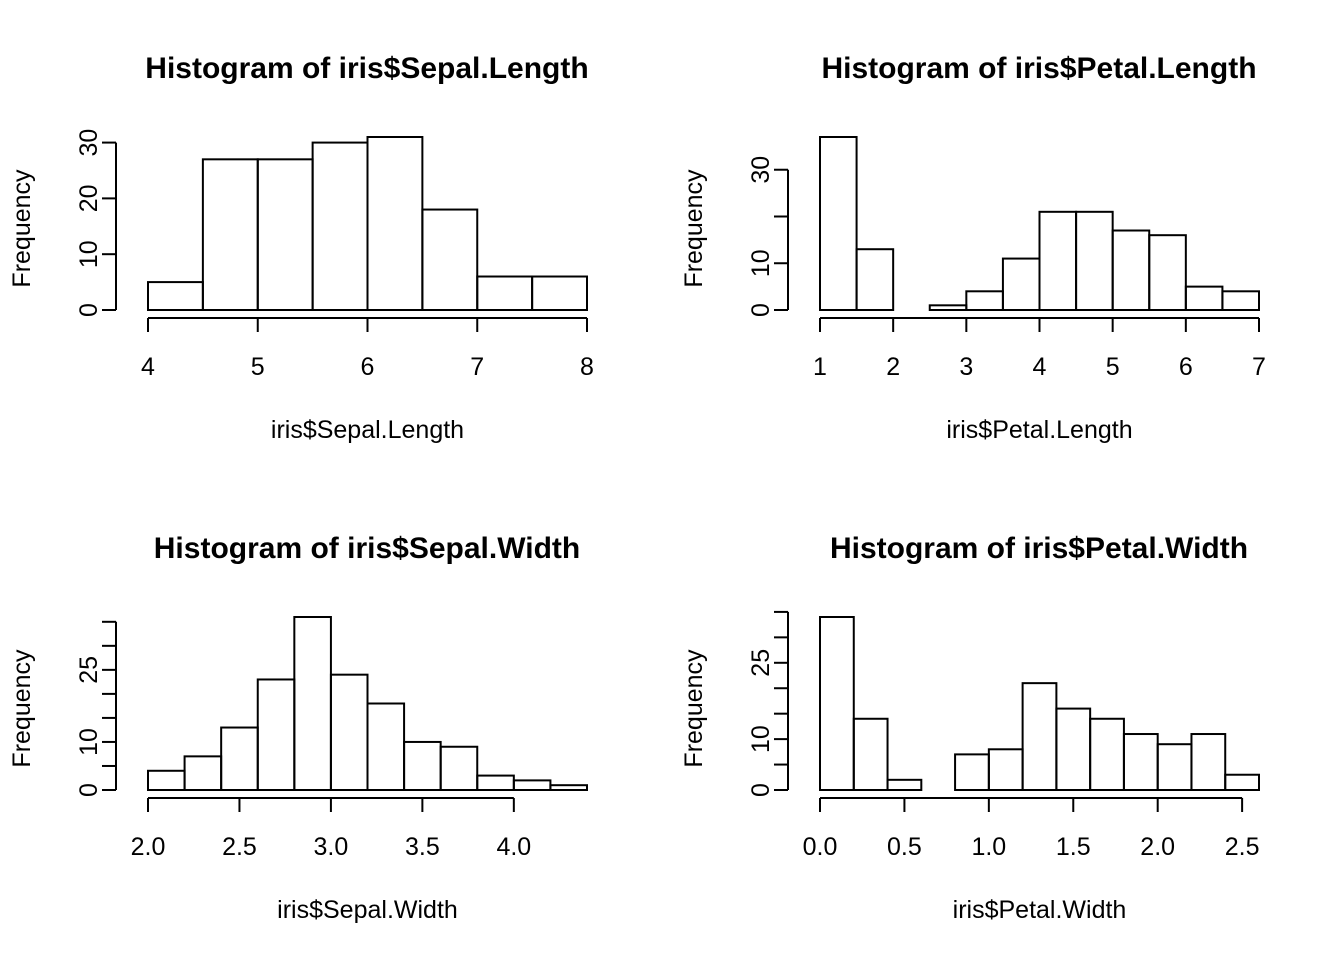 The image size is (1344, 960). What do you see at coordinates (1039, 430) in the screenshot?
I see `x-axis-label: iris$Petal.Length` at bounding box center [1039, 430].